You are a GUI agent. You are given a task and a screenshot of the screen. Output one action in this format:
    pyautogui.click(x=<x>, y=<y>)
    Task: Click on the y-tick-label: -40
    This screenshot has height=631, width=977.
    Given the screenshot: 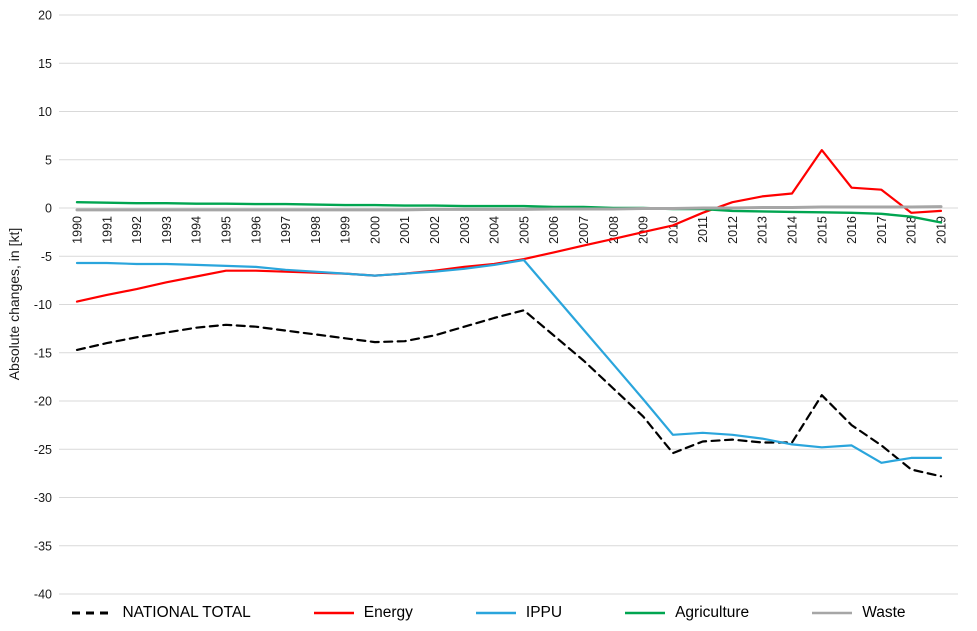 What is the action you would take?
    pyautogui.click(x=43, y=595)
    